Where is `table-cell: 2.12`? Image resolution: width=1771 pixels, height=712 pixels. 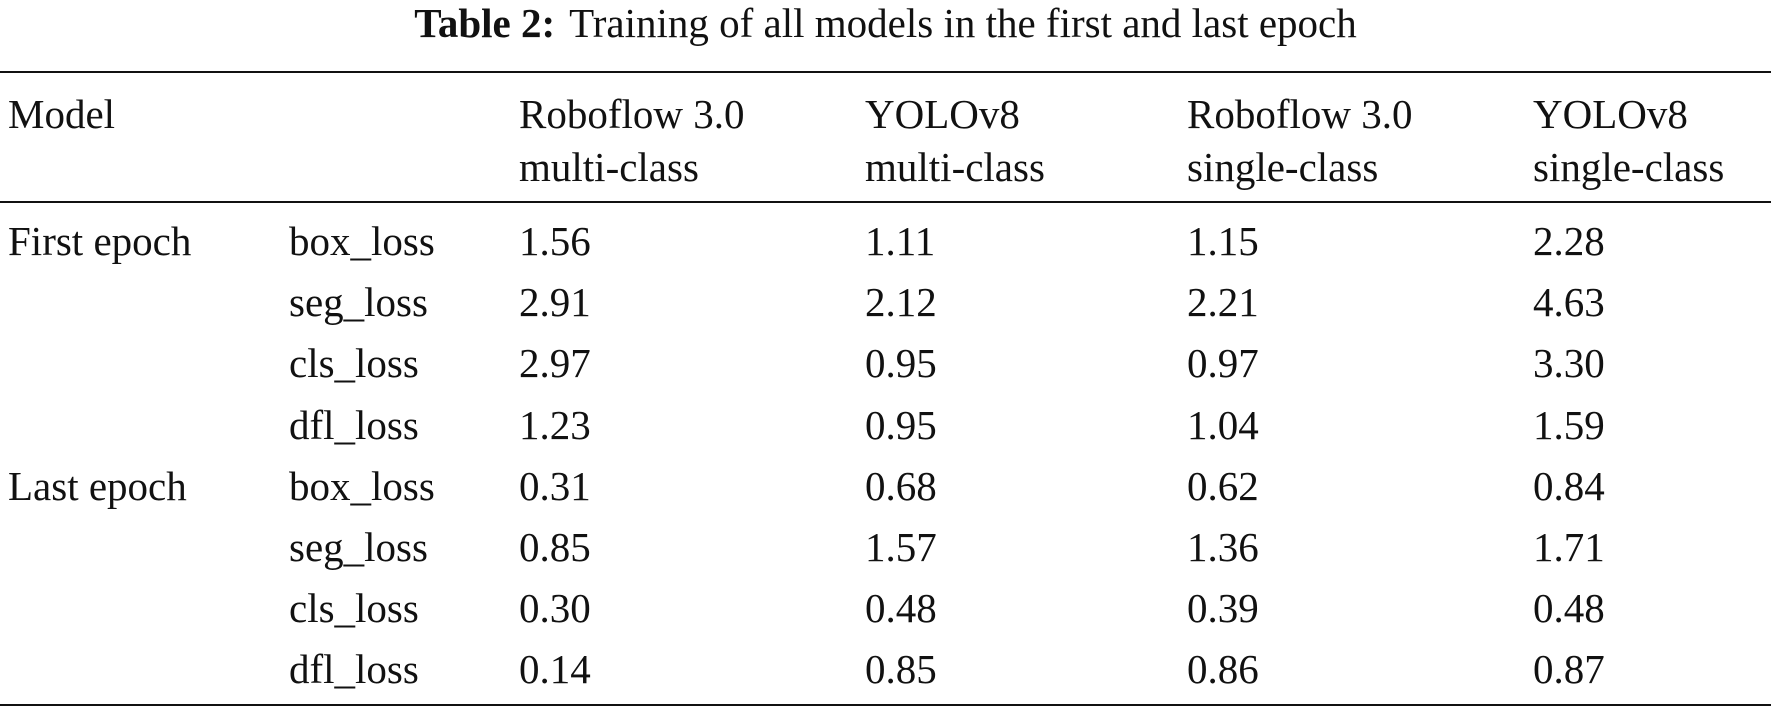
table-cell: 2.12 is located at coordinates (901, 302).